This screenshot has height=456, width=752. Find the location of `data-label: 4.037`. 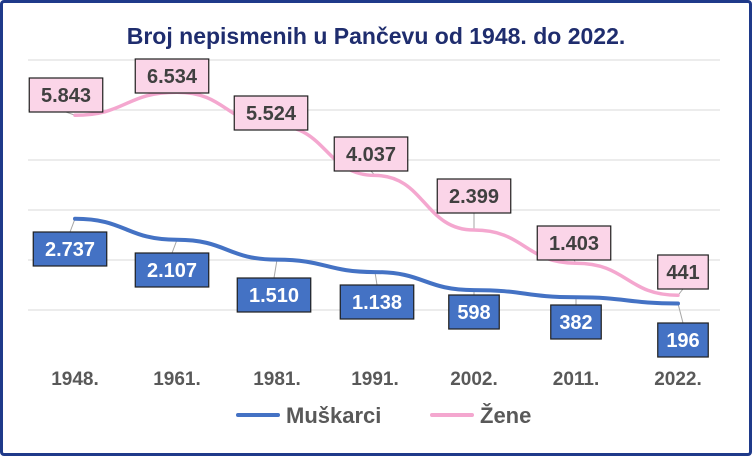

data-label: 4.037 is located at coordinates (371, 154).